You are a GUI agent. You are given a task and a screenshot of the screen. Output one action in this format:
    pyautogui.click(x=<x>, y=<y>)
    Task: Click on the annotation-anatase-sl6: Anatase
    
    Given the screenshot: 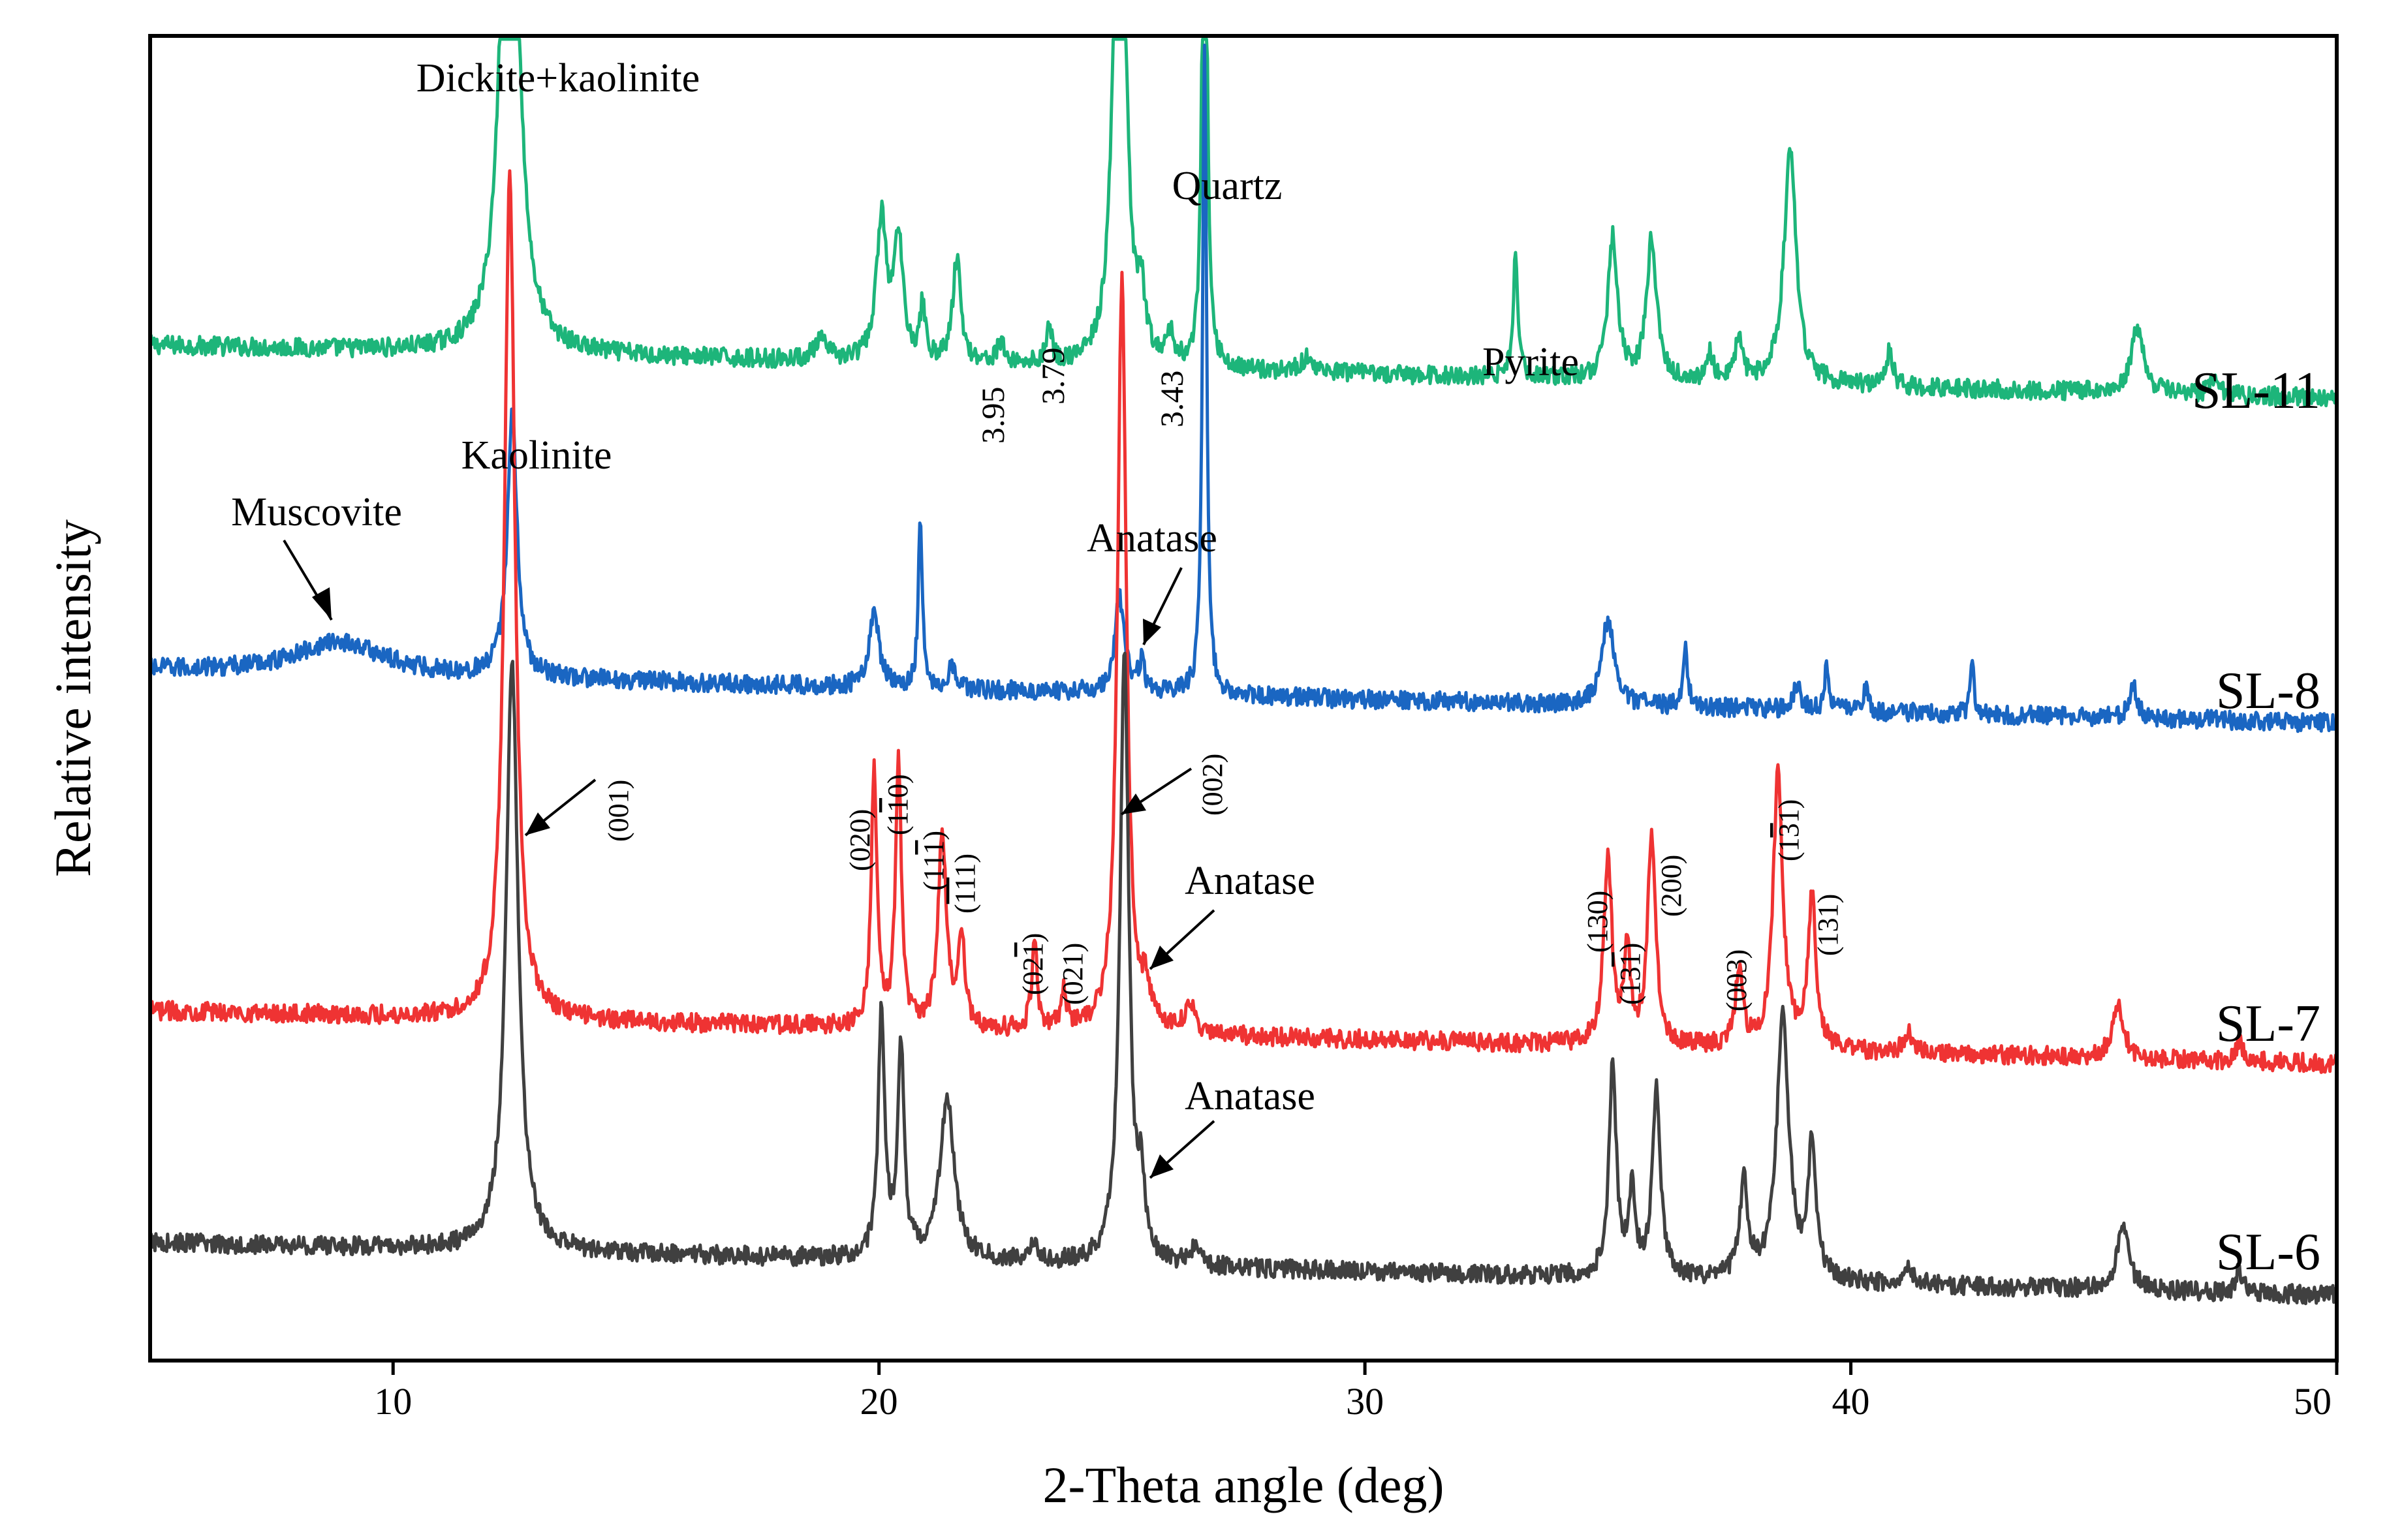 What is the action you would take?
    pyautogui.click(x=1250, y=1096)
    